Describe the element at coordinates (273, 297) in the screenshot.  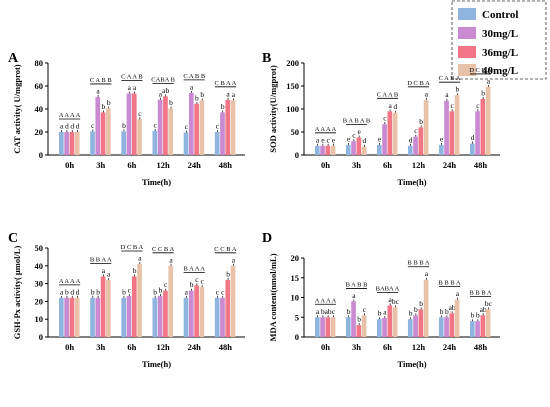
I see `y-axis-label: MDA content(nmol/mL)` at that location.